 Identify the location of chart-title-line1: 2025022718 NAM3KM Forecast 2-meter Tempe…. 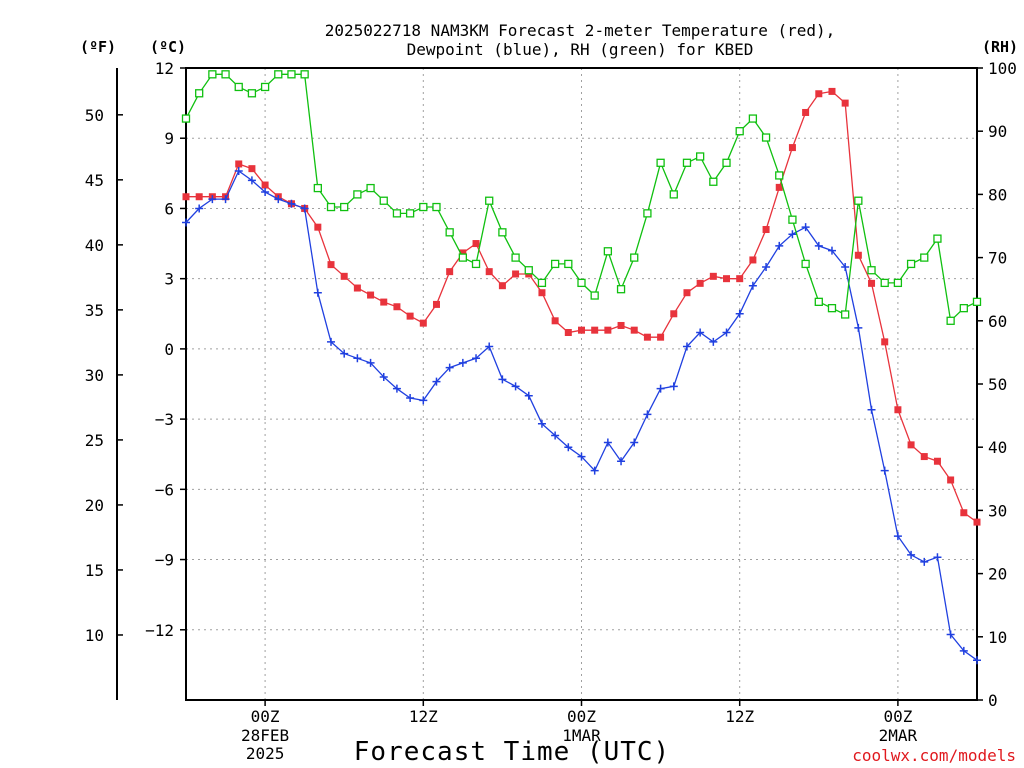
(580, 30).